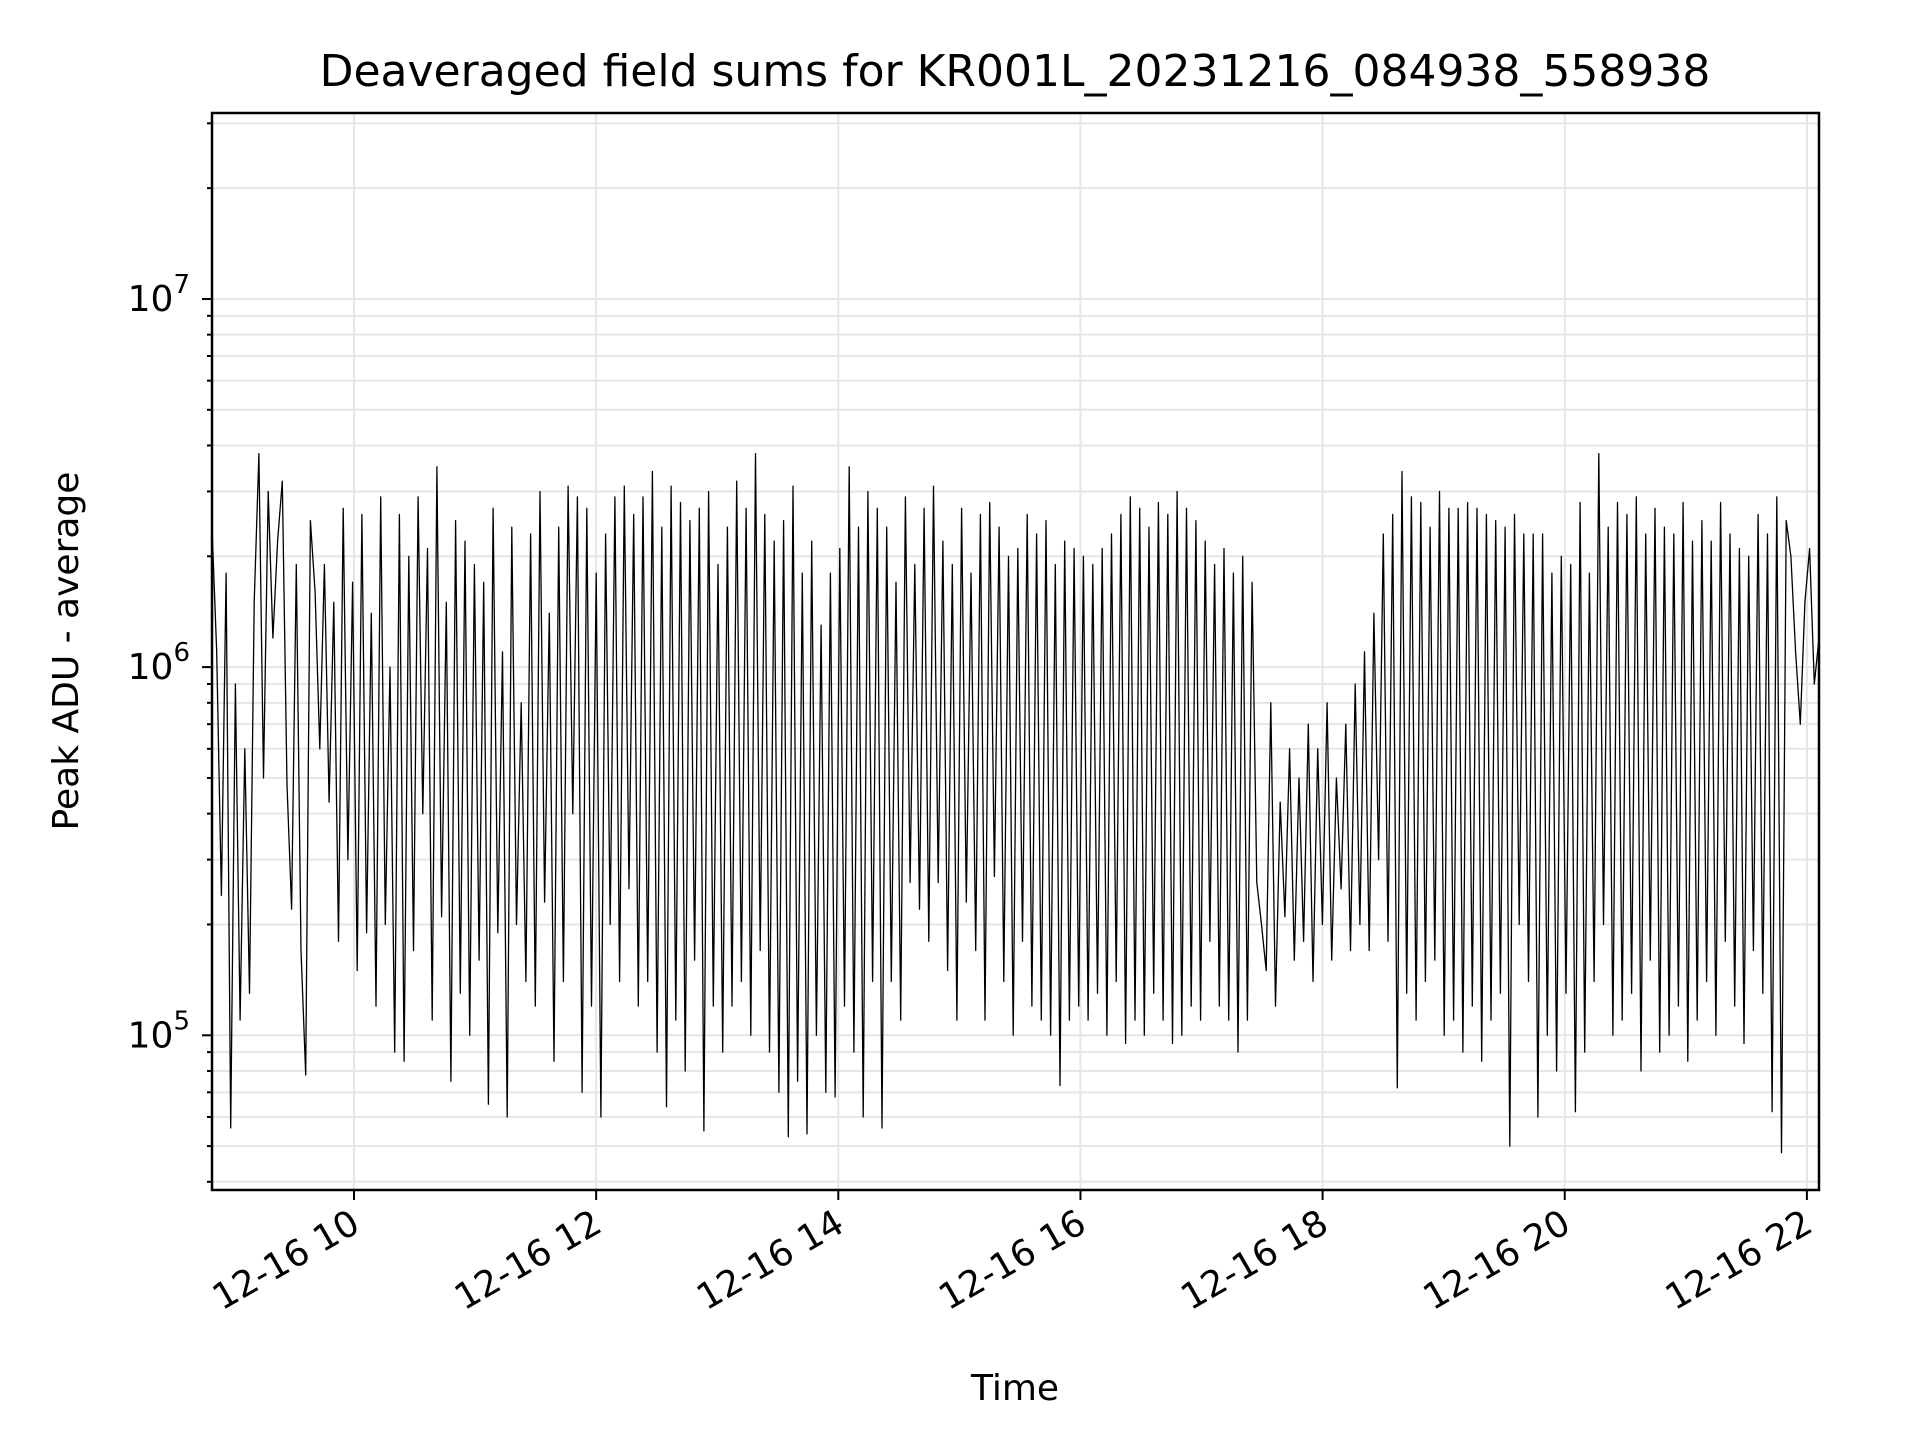 This screenshot has height=1440, width=1920. I want to click on x-axis-label: Time, so click(1014, 1388).